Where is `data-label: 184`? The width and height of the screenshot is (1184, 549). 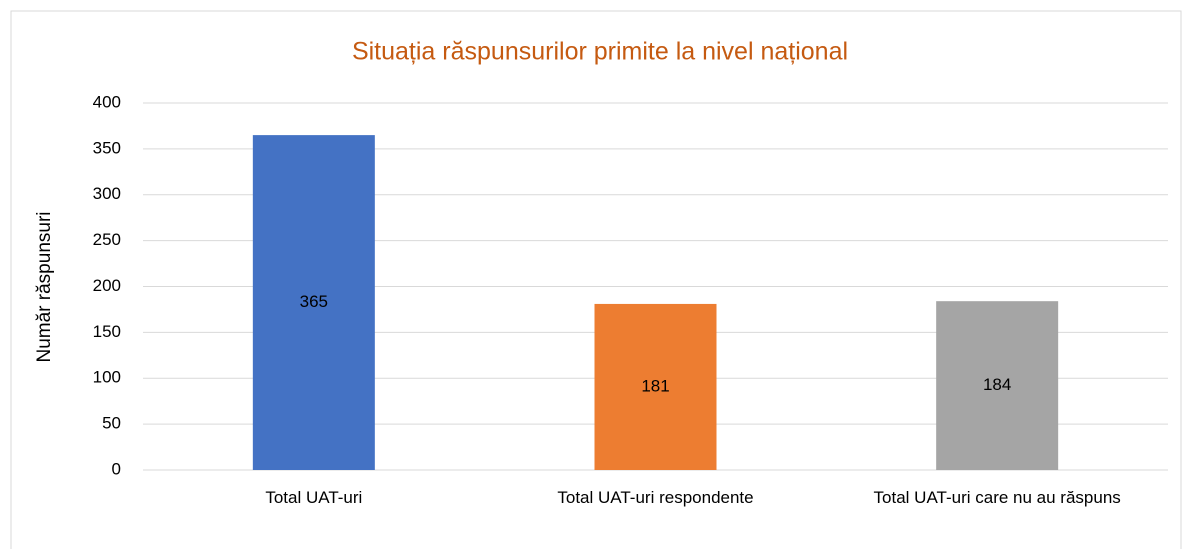
data-label: 184 is located at coordinates (997, 384).